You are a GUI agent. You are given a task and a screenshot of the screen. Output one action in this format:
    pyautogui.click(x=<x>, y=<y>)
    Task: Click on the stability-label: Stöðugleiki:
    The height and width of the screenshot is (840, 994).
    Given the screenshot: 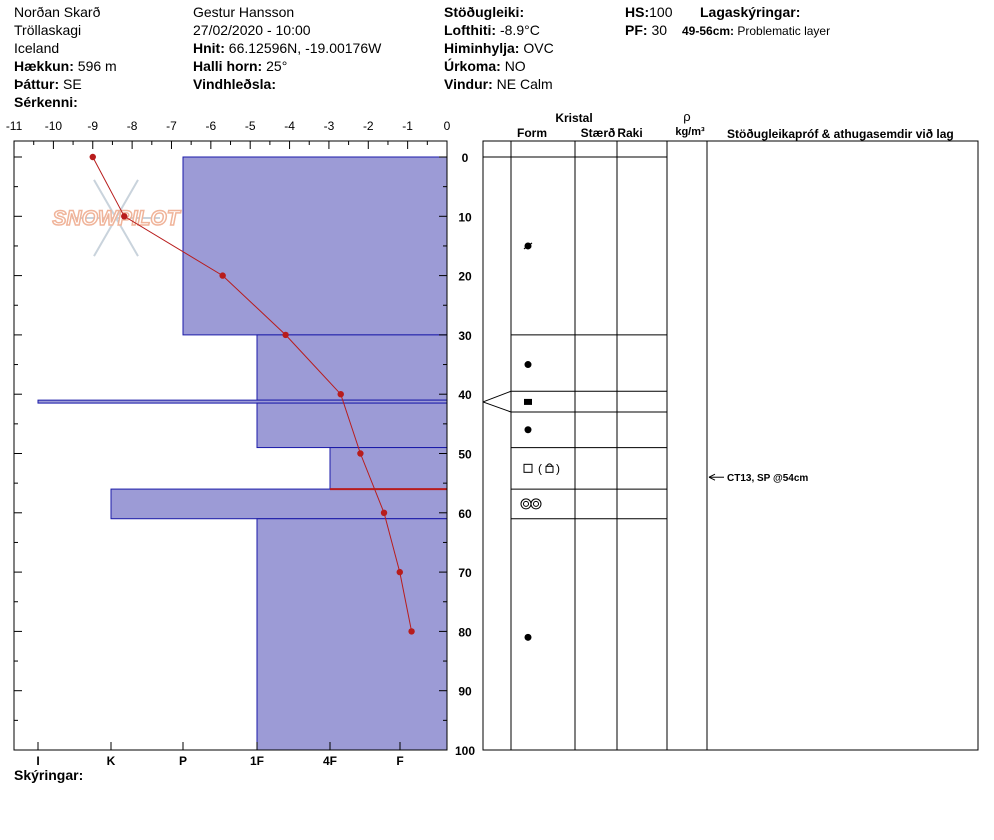 What is the action you would take?
    pyautogui.click(x=484, y=12)
    